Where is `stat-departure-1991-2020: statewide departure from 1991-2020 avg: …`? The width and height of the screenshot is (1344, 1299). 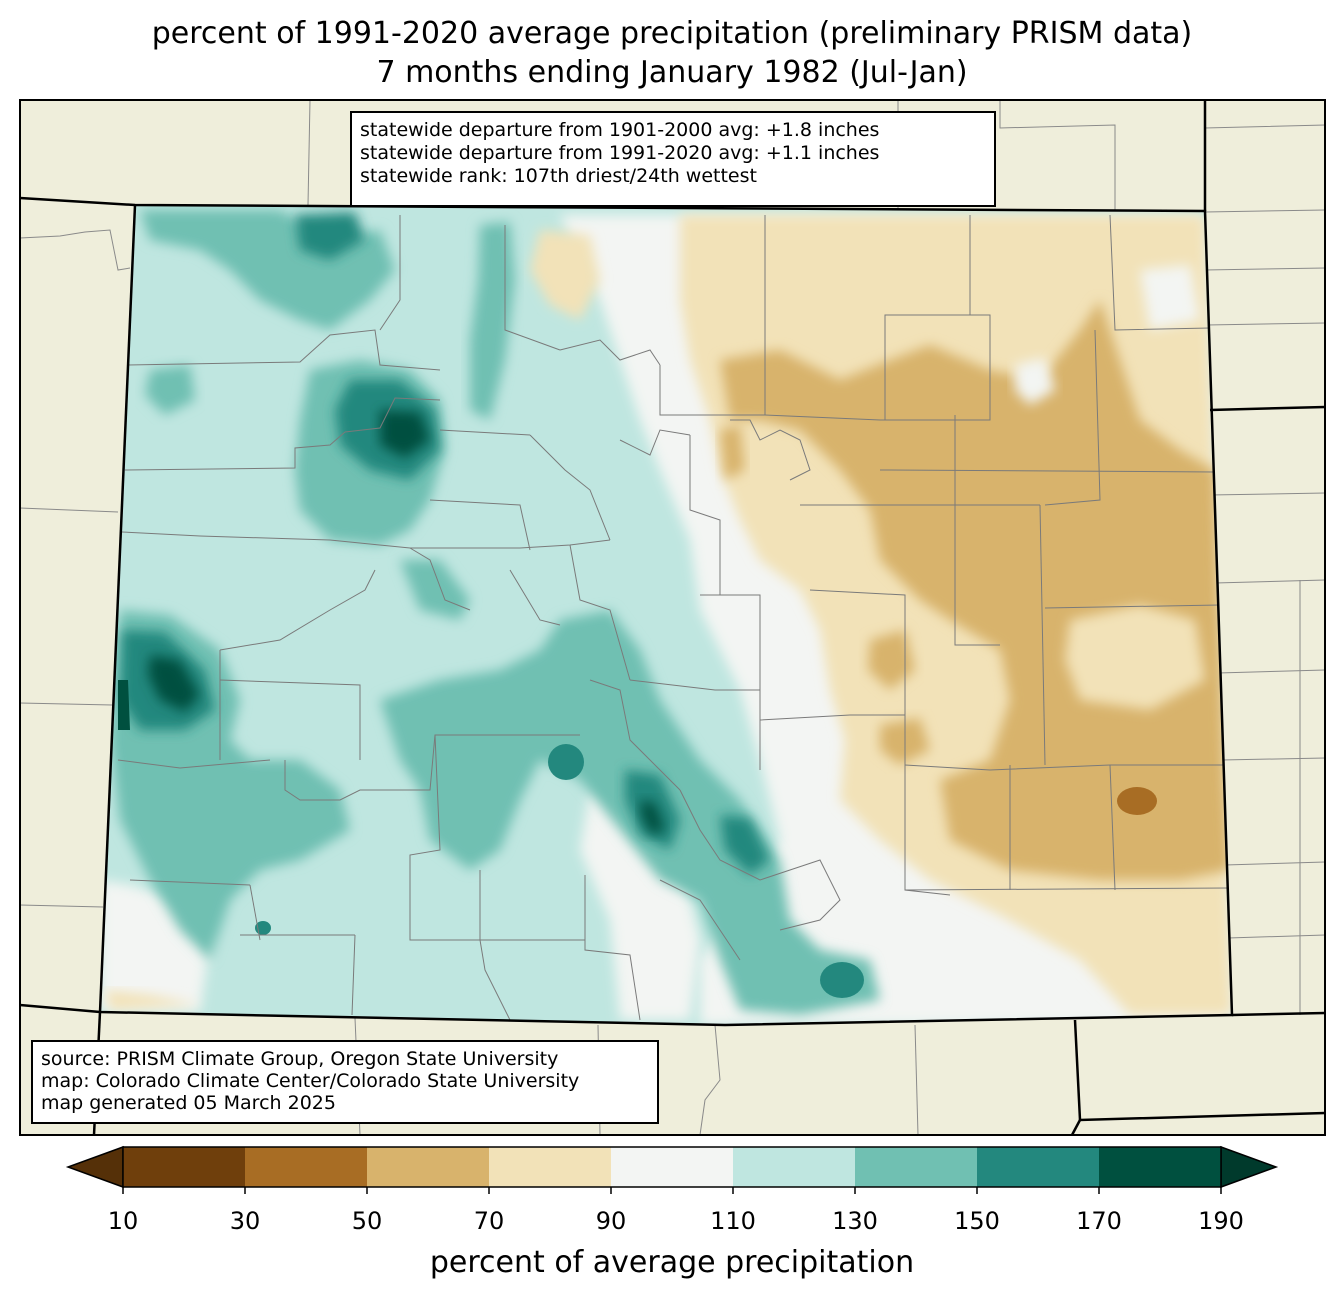
stat-departure-1991-2020: statewide departure from 1991-2020 avg: … is located at coordinates (620, 153).